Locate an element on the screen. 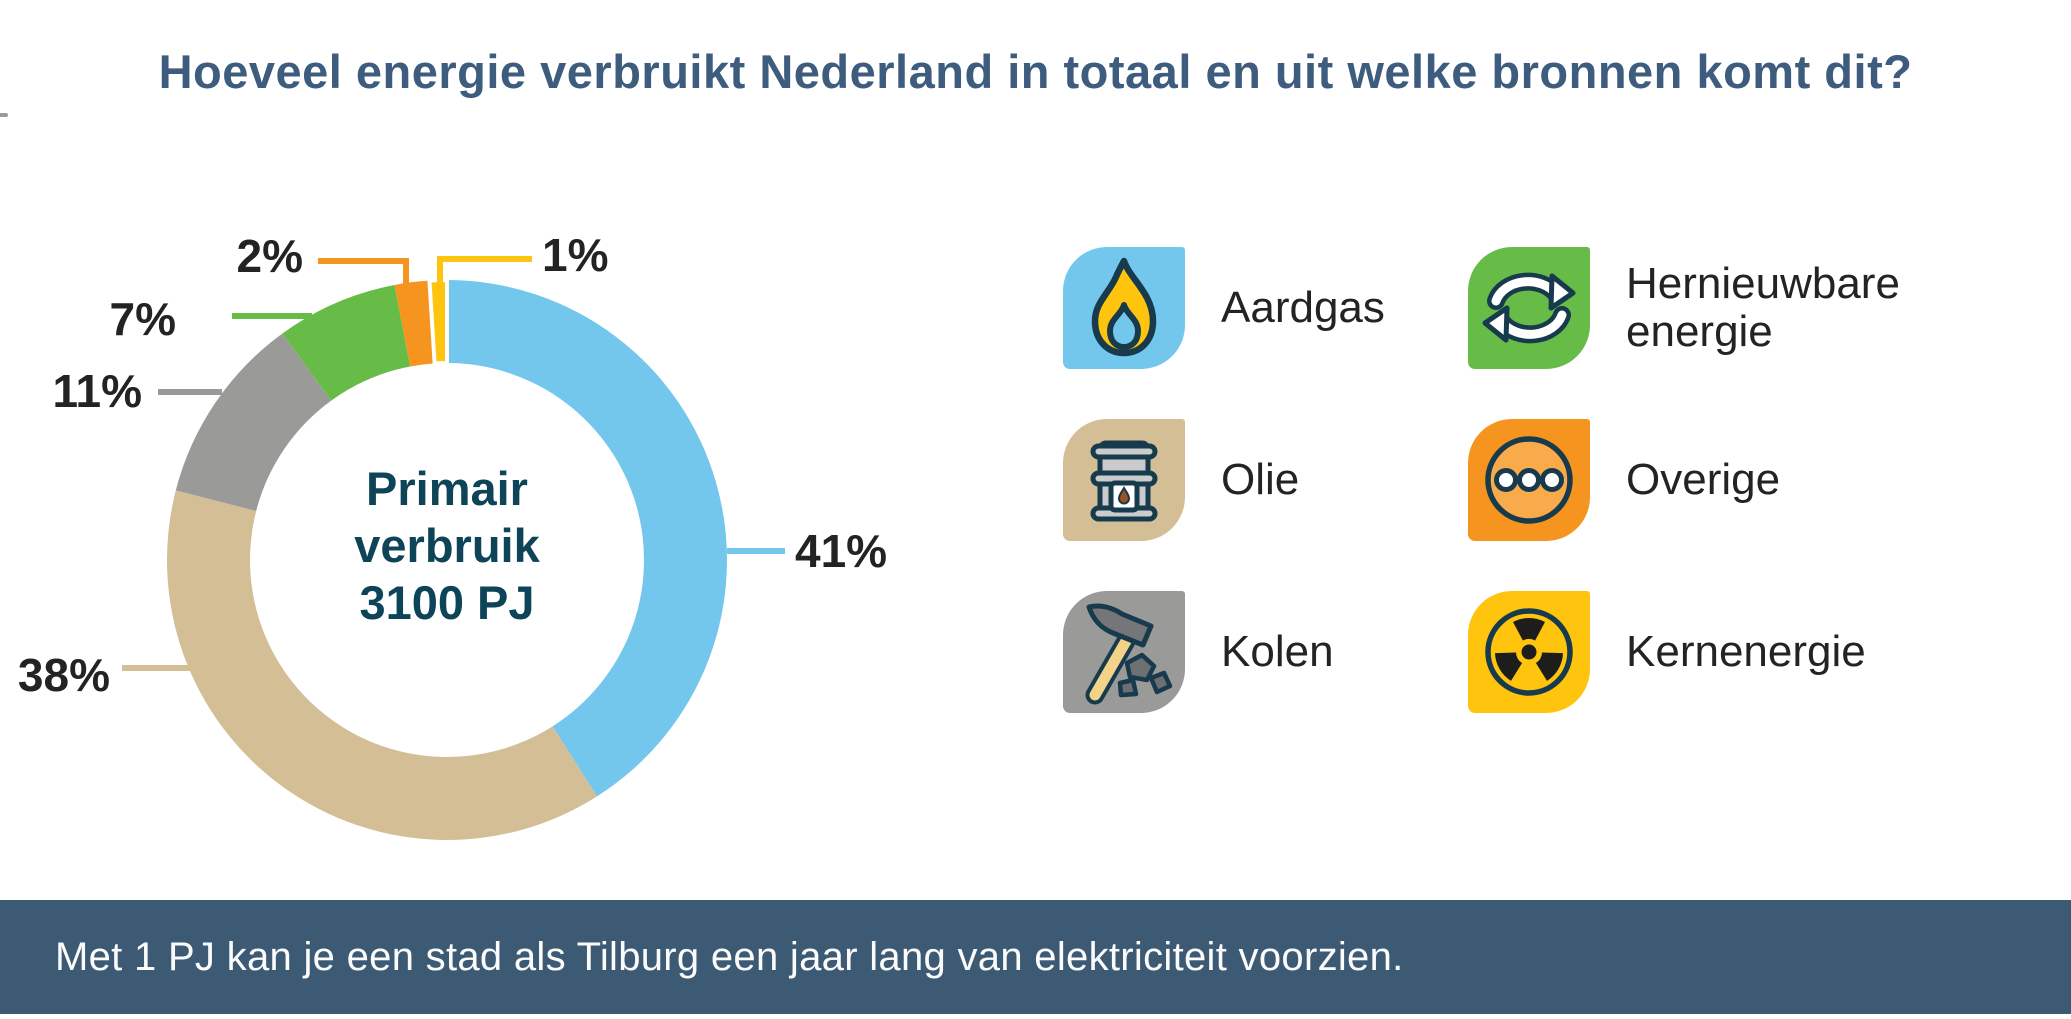 The width and height of the screenshot is (2071, 1019). legend-item-olie: Olie is located at coordinates (1265, 480).